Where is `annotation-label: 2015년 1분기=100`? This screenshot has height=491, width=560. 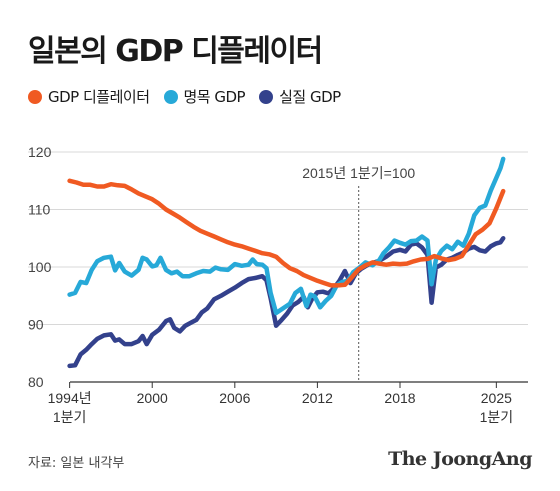 annotation-label: 2015년 1분기=100 is located at coordinates (358, 173).